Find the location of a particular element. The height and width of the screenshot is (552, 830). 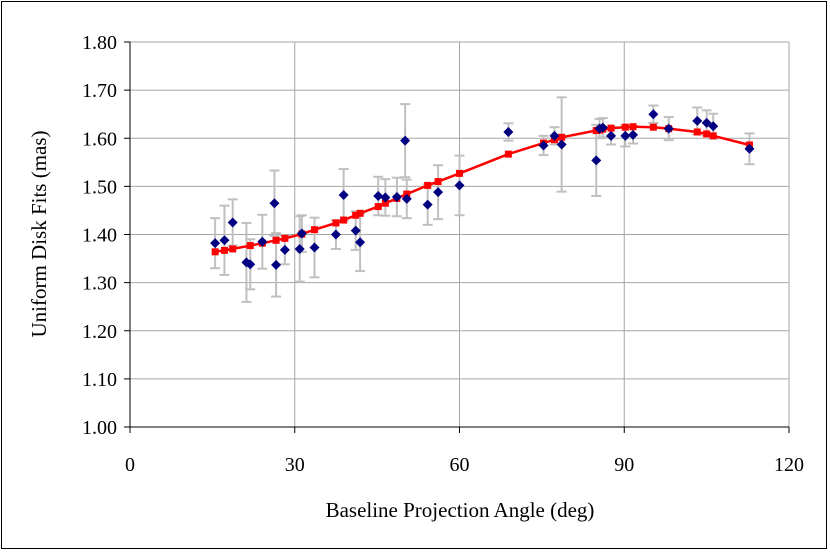

x-axis-label: Baseline Projection Angle (deg) is located at coordinates (460, 510).